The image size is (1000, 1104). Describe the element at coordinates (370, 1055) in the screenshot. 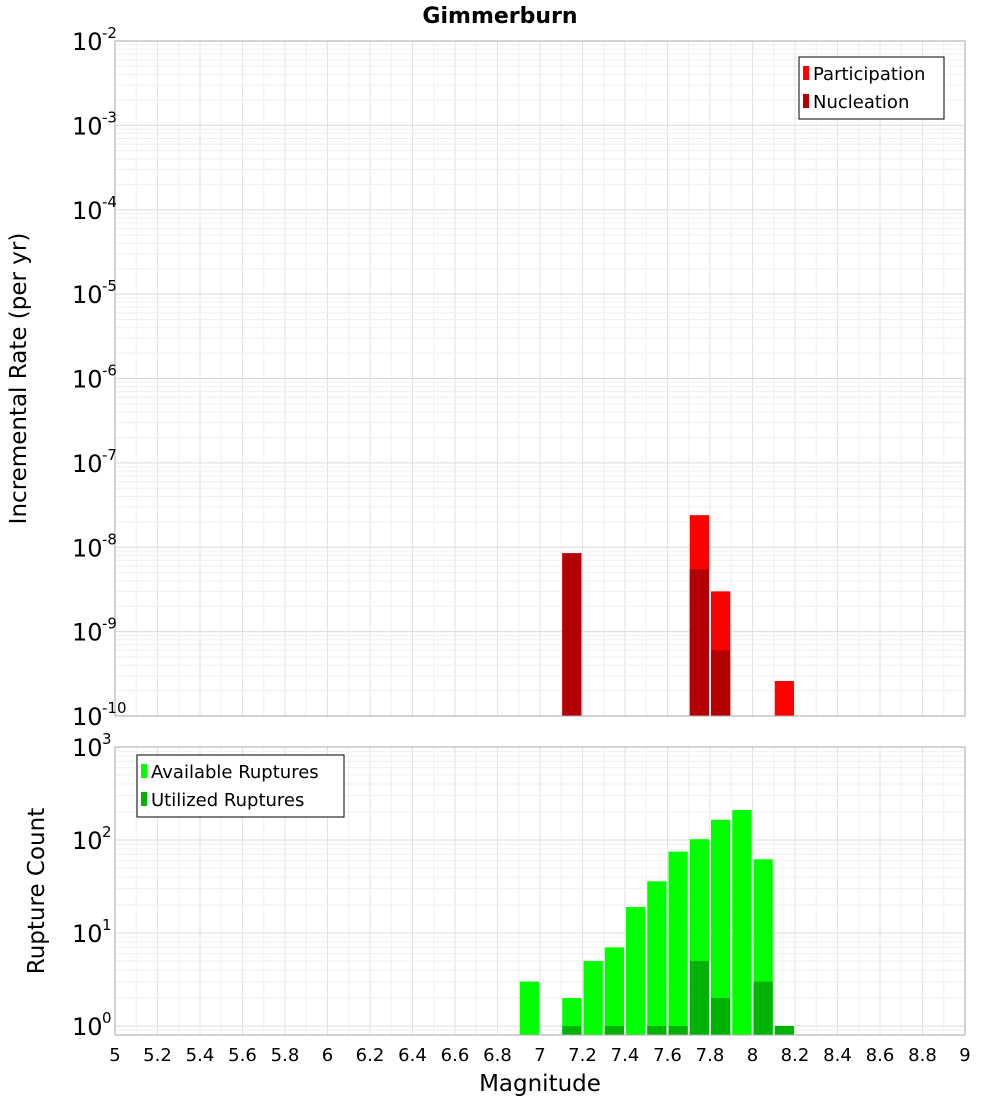

I see `x-tick-label: 6.2` at that location.